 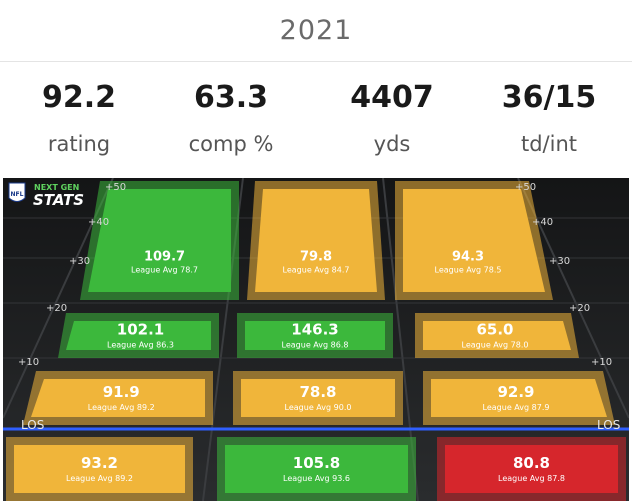 I want to click on logo-league-text: NFL, so click(x=17, y=194).